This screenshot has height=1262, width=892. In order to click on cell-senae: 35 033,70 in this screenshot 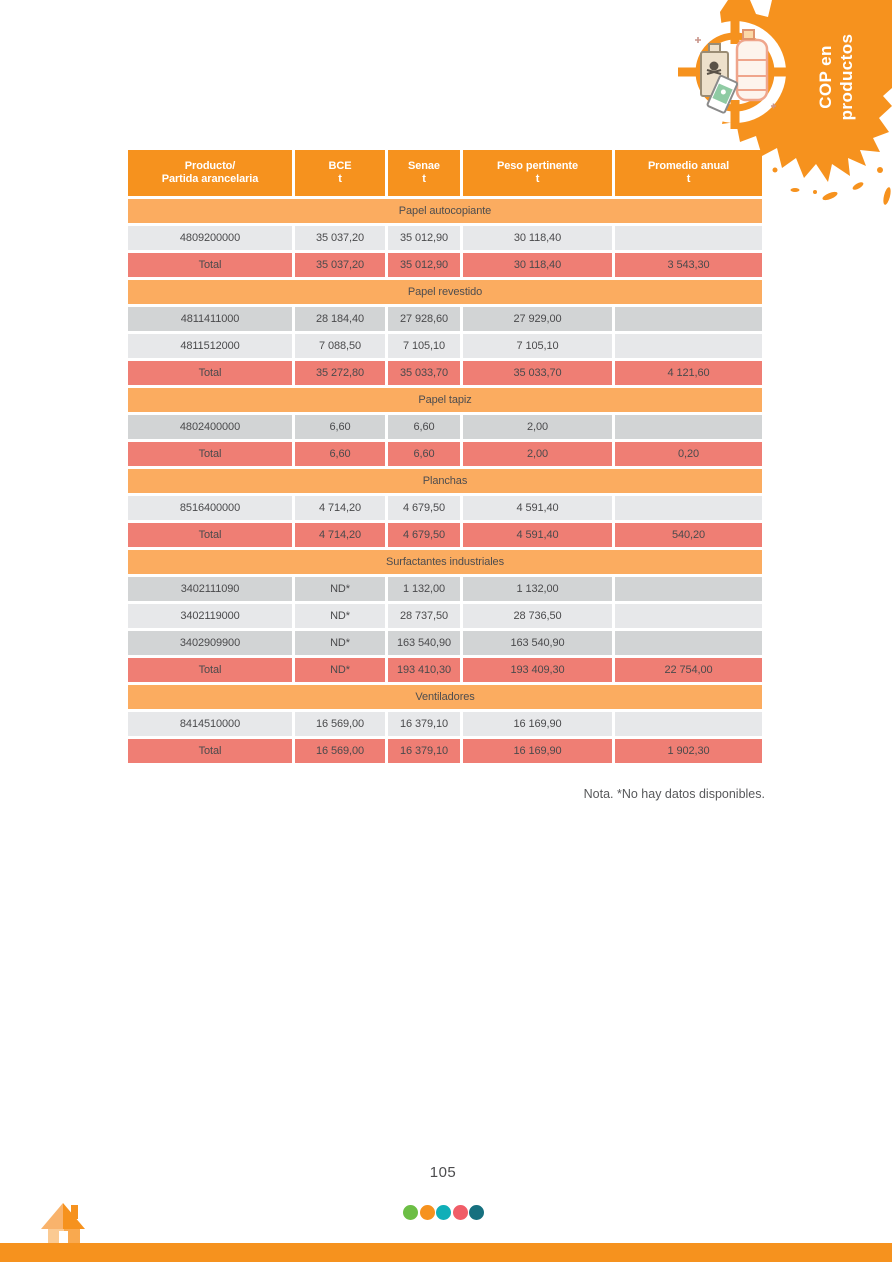, I will do `click(424, 373)`.